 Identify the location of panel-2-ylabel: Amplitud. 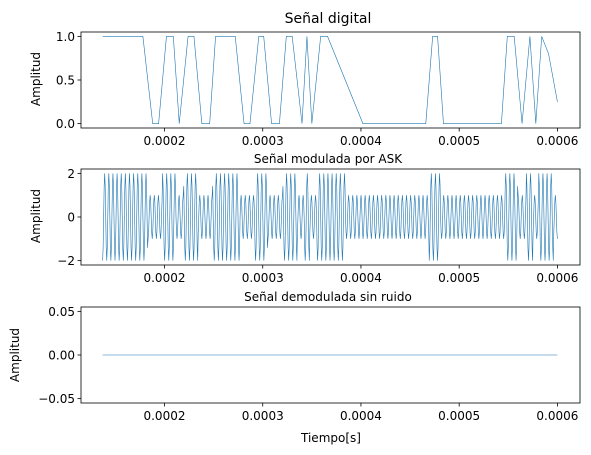
(36, 216).